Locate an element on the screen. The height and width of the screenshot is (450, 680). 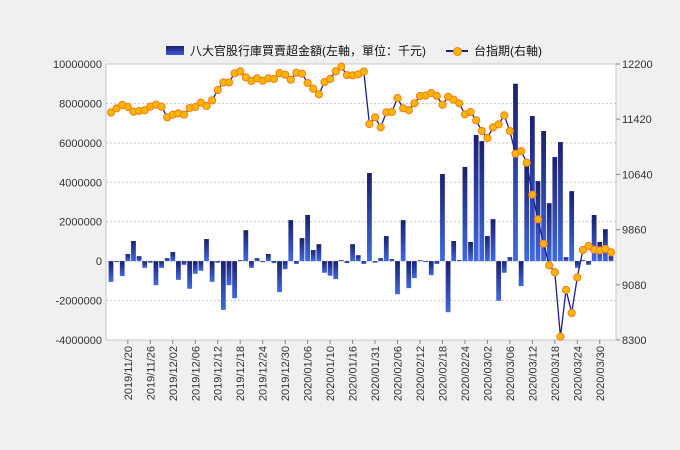
legend-bar-label: 八大官股行庫買賣超金額(左軸，單位：千元) is located at coordinates (308, 51).